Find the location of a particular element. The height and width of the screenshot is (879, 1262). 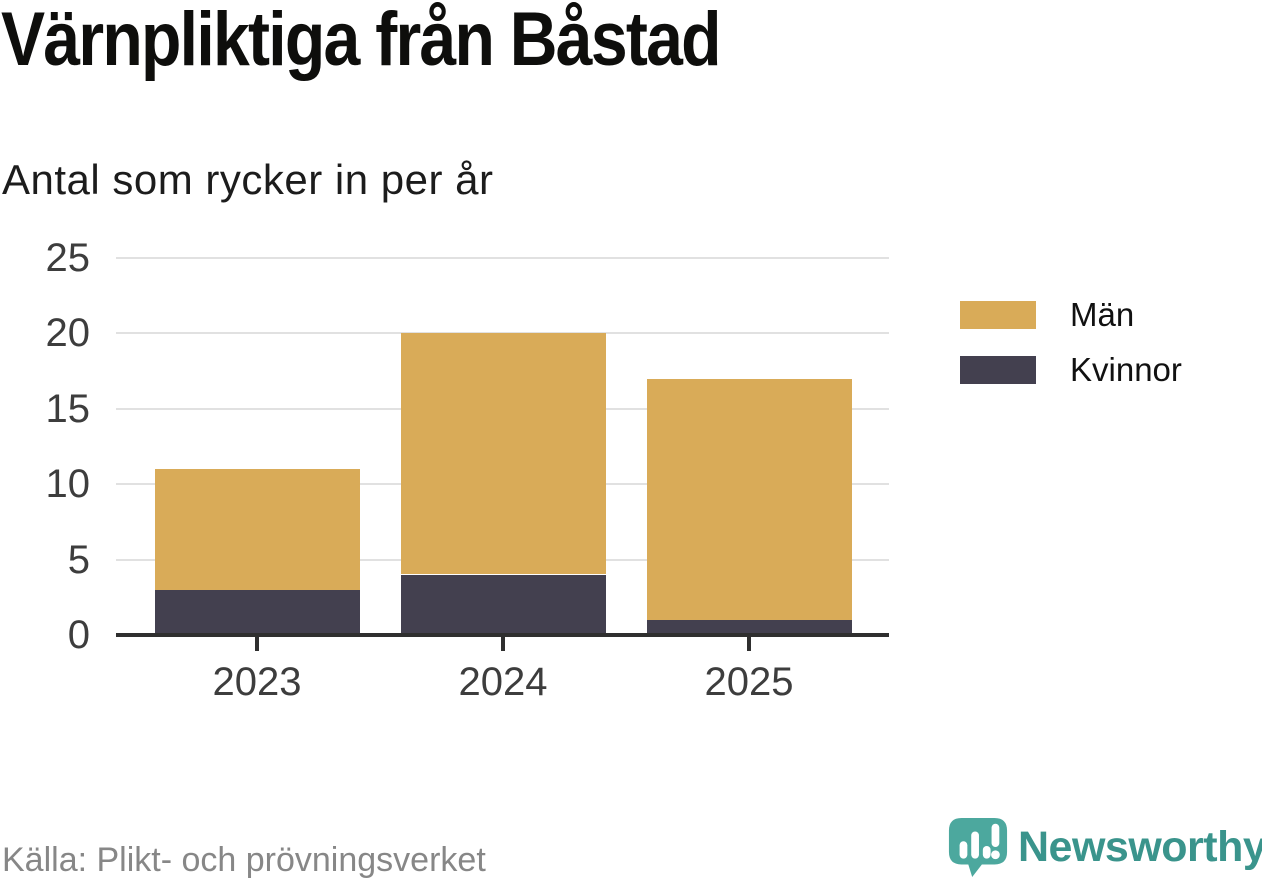

legend-swatch-men is located at coordinates (998, 315).